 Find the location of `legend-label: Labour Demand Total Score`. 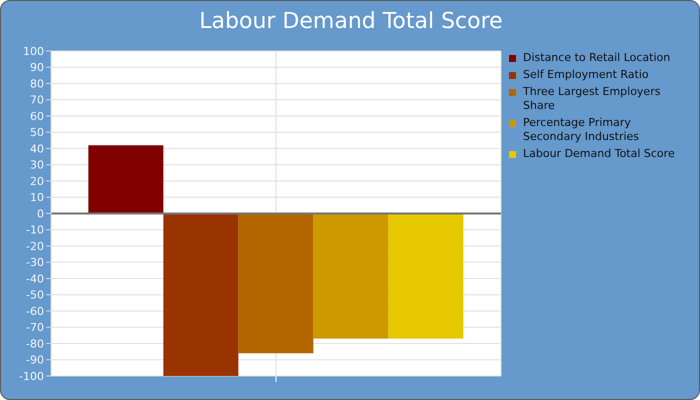

legend-label: Labour Demand Total Score is located at coordinates (599, 154).